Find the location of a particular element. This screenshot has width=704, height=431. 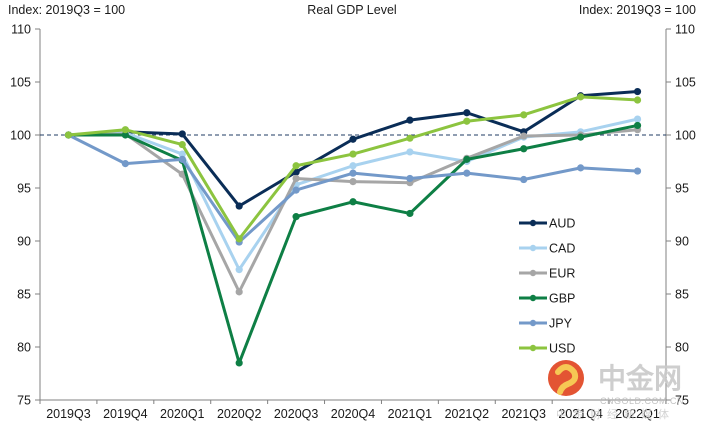

right-y-tick-label: 75 is located at coordinates (682, 401).